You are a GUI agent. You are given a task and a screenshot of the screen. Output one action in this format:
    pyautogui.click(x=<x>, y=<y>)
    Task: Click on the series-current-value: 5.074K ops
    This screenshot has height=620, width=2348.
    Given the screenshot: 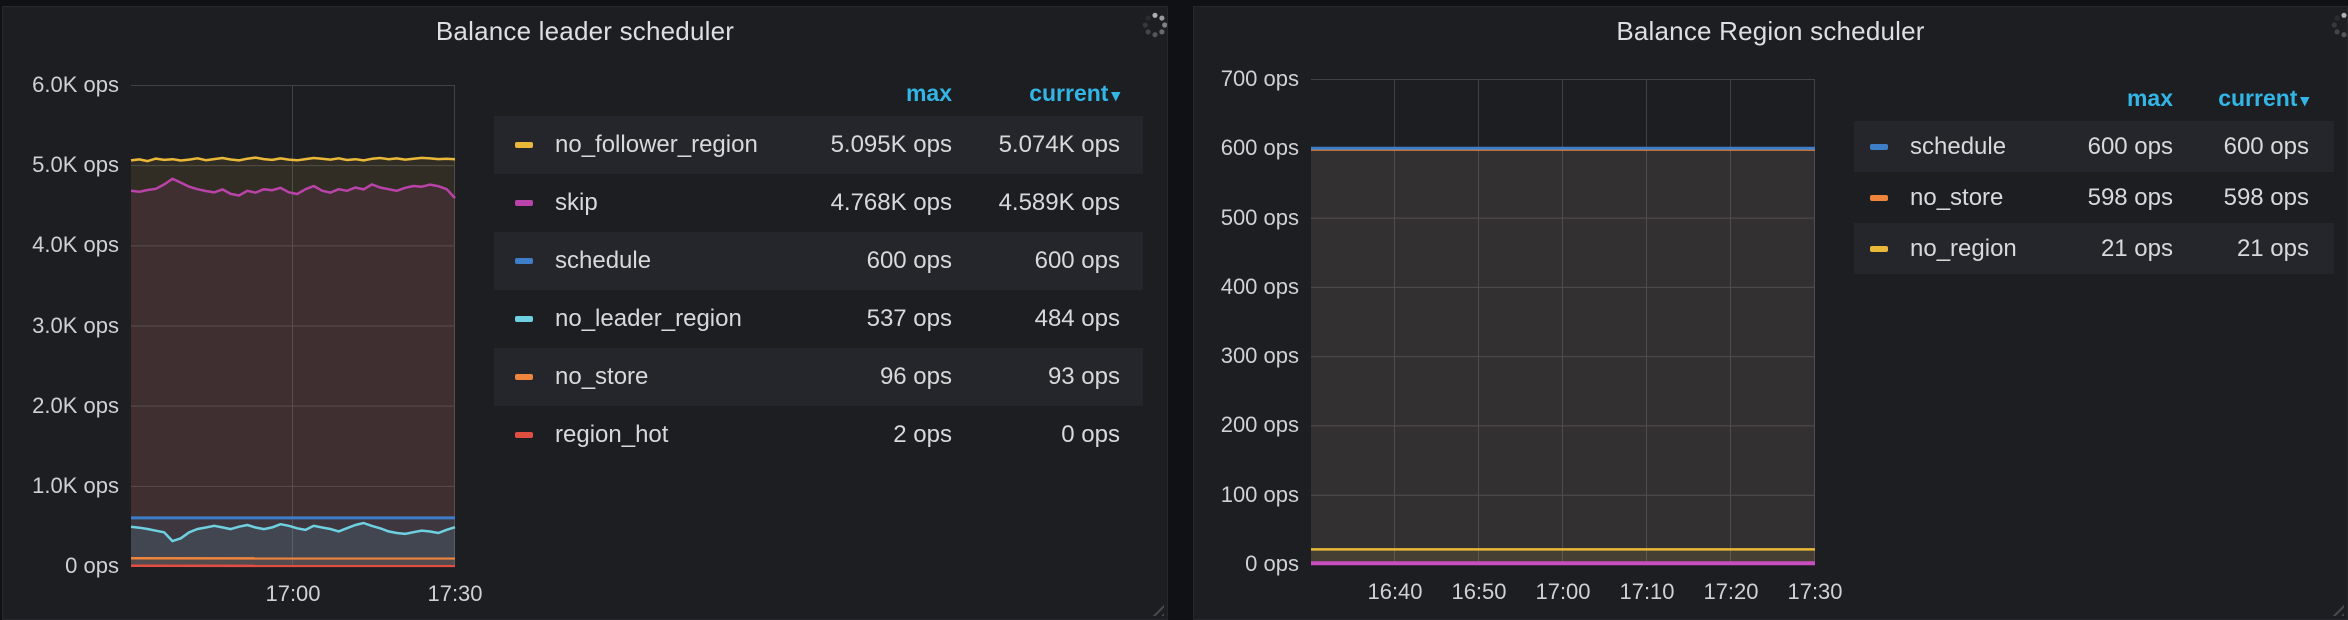 What is the action you would take?
    pyautogui.click(x=1059, y=144)
    